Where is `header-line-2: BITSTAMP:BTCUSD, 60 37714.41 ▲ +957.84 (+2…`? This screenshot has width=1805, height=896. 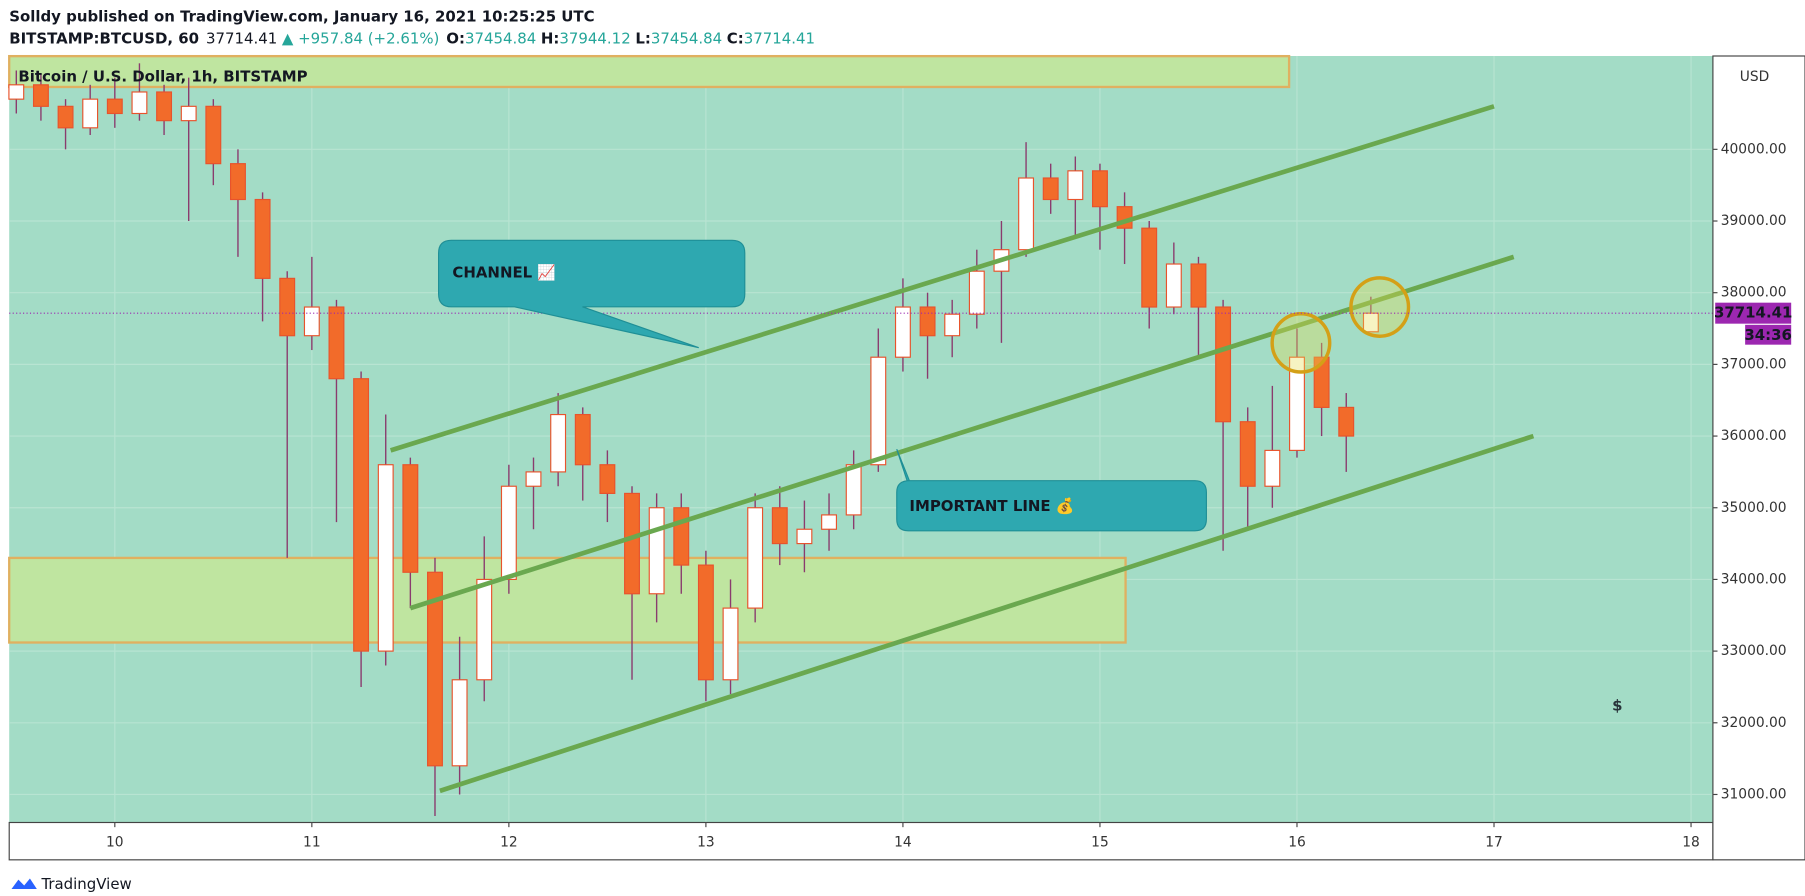 header-line-2: BITSTAMP:BTCUSD, 60 37714.41 ▲ +957.84 (+2… is located at coordinates (412, 38).